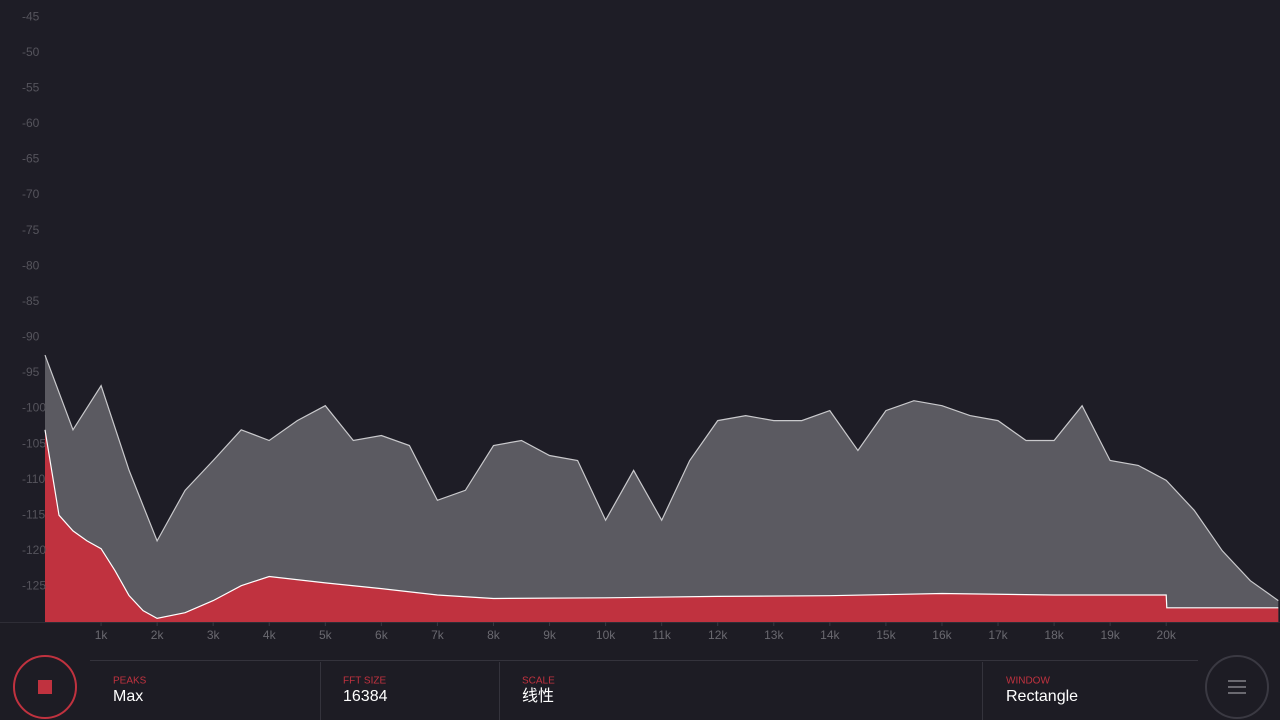 Image resolution: width=1280 pixels, height=720 pixels. What do you see at coordinates (886, 635) in the screenshot?
I see `x-tick-label: 15k` at bounding box center [886, 635].